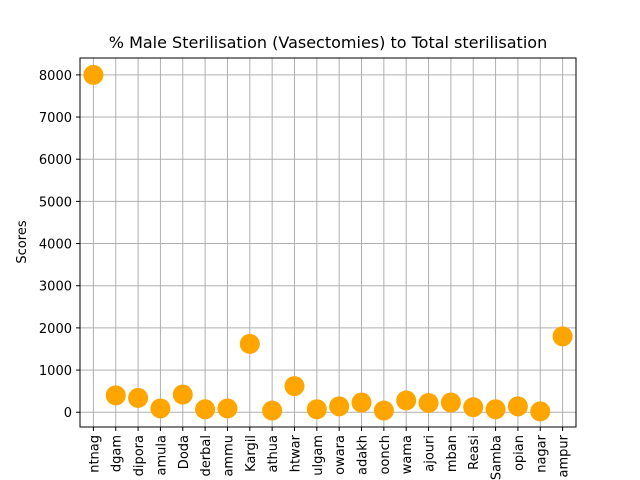 The height and width of the screenshot is (480, 640). Describe the element at coordinates (273, 454) in the screenshot. I see `x-tick-label: athua` at that location.